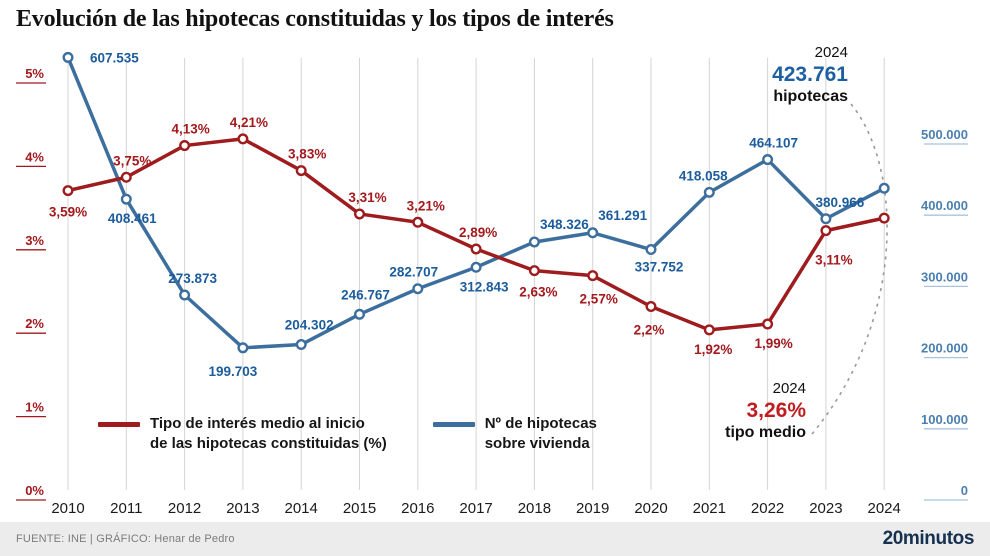 The image size is (990, 556). I want to click on source-credit: FUENTE: INE | GRÁFICO: Henar de Pedro, so click(125, 539).